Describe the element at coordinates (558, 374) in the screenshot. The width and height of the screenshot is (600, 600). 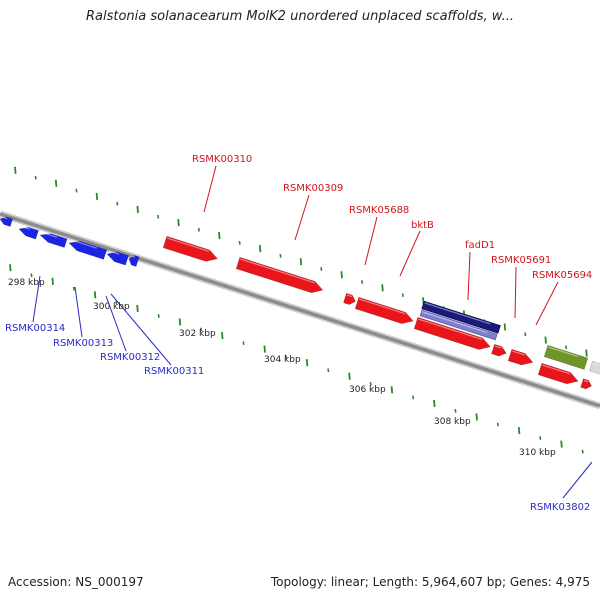
I see `gene-arrow-red-end` at that location.